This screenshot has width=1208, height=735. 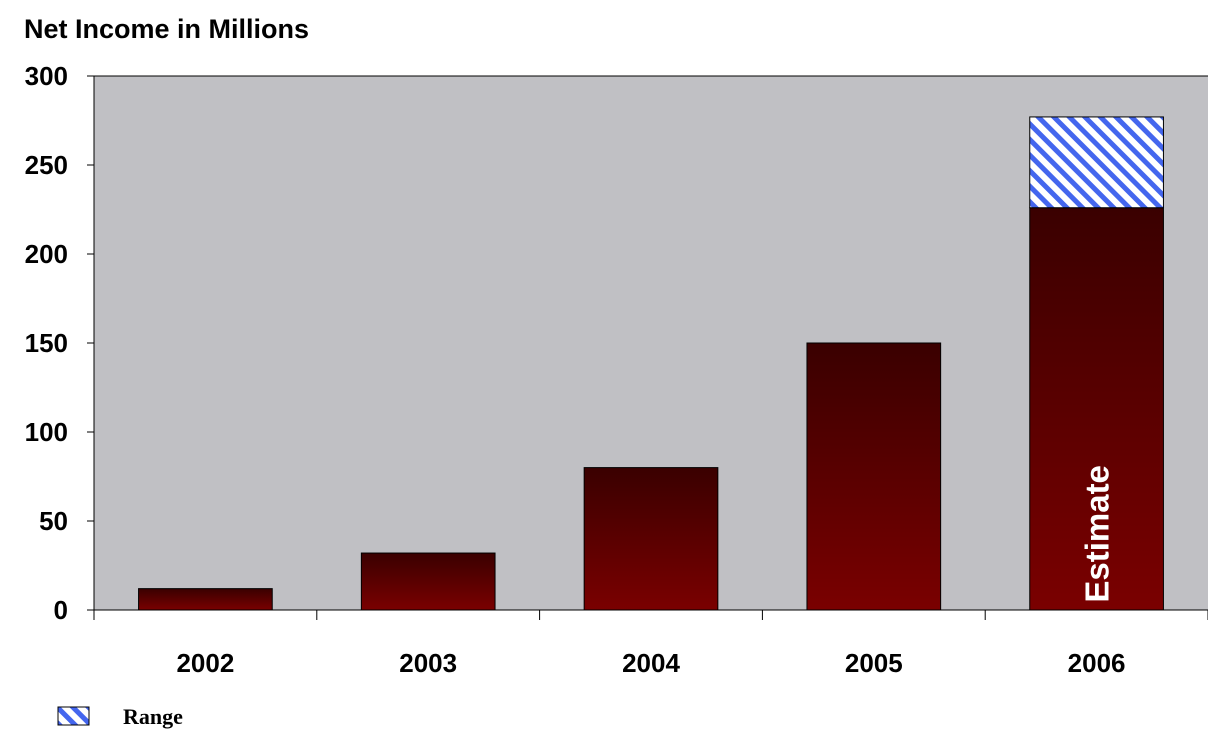 What do you see at coordinates (651, 539) in the screenshot?
I see `bar-2004` at bounding box center [651, 539].